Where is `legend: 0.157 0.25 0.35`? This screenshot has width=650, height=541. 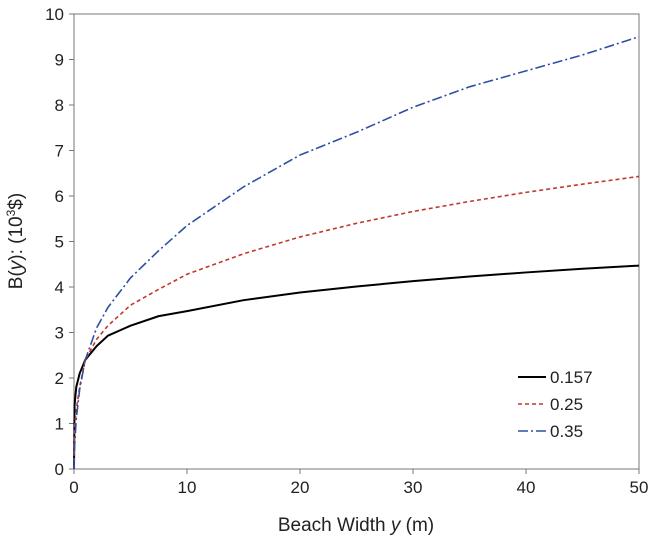
legend: 0.157 0.25 0.35 is located at coordinates (555, 404).